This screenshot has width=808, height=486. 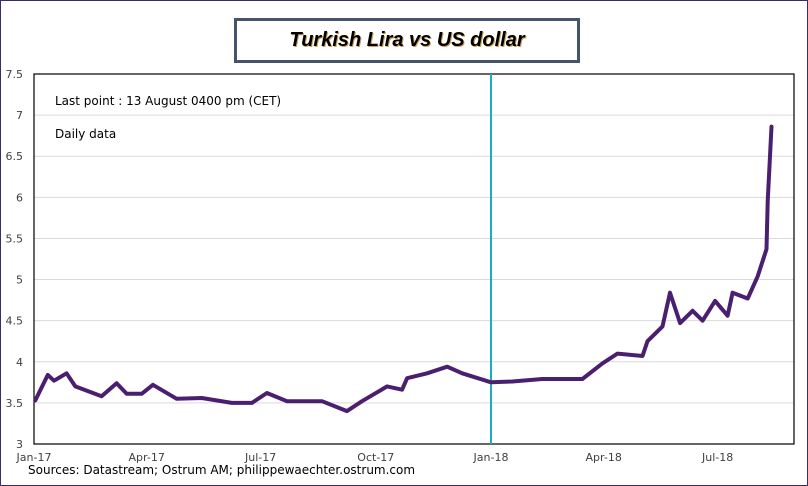 I want to click on y-tick-label: 4.5, so click(x=15, y=321).